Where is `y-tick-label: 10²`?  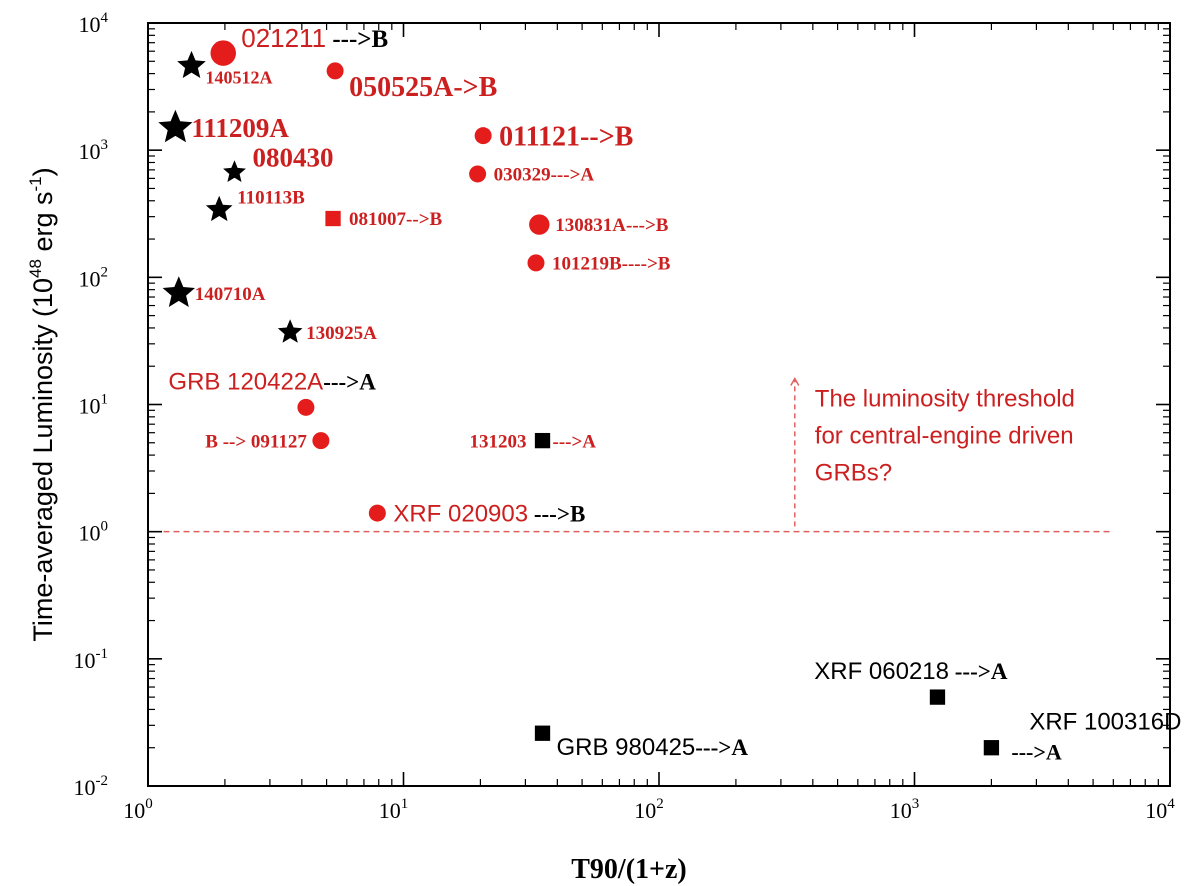 y-tick-label: 10² is located at coordinates (94, 277).